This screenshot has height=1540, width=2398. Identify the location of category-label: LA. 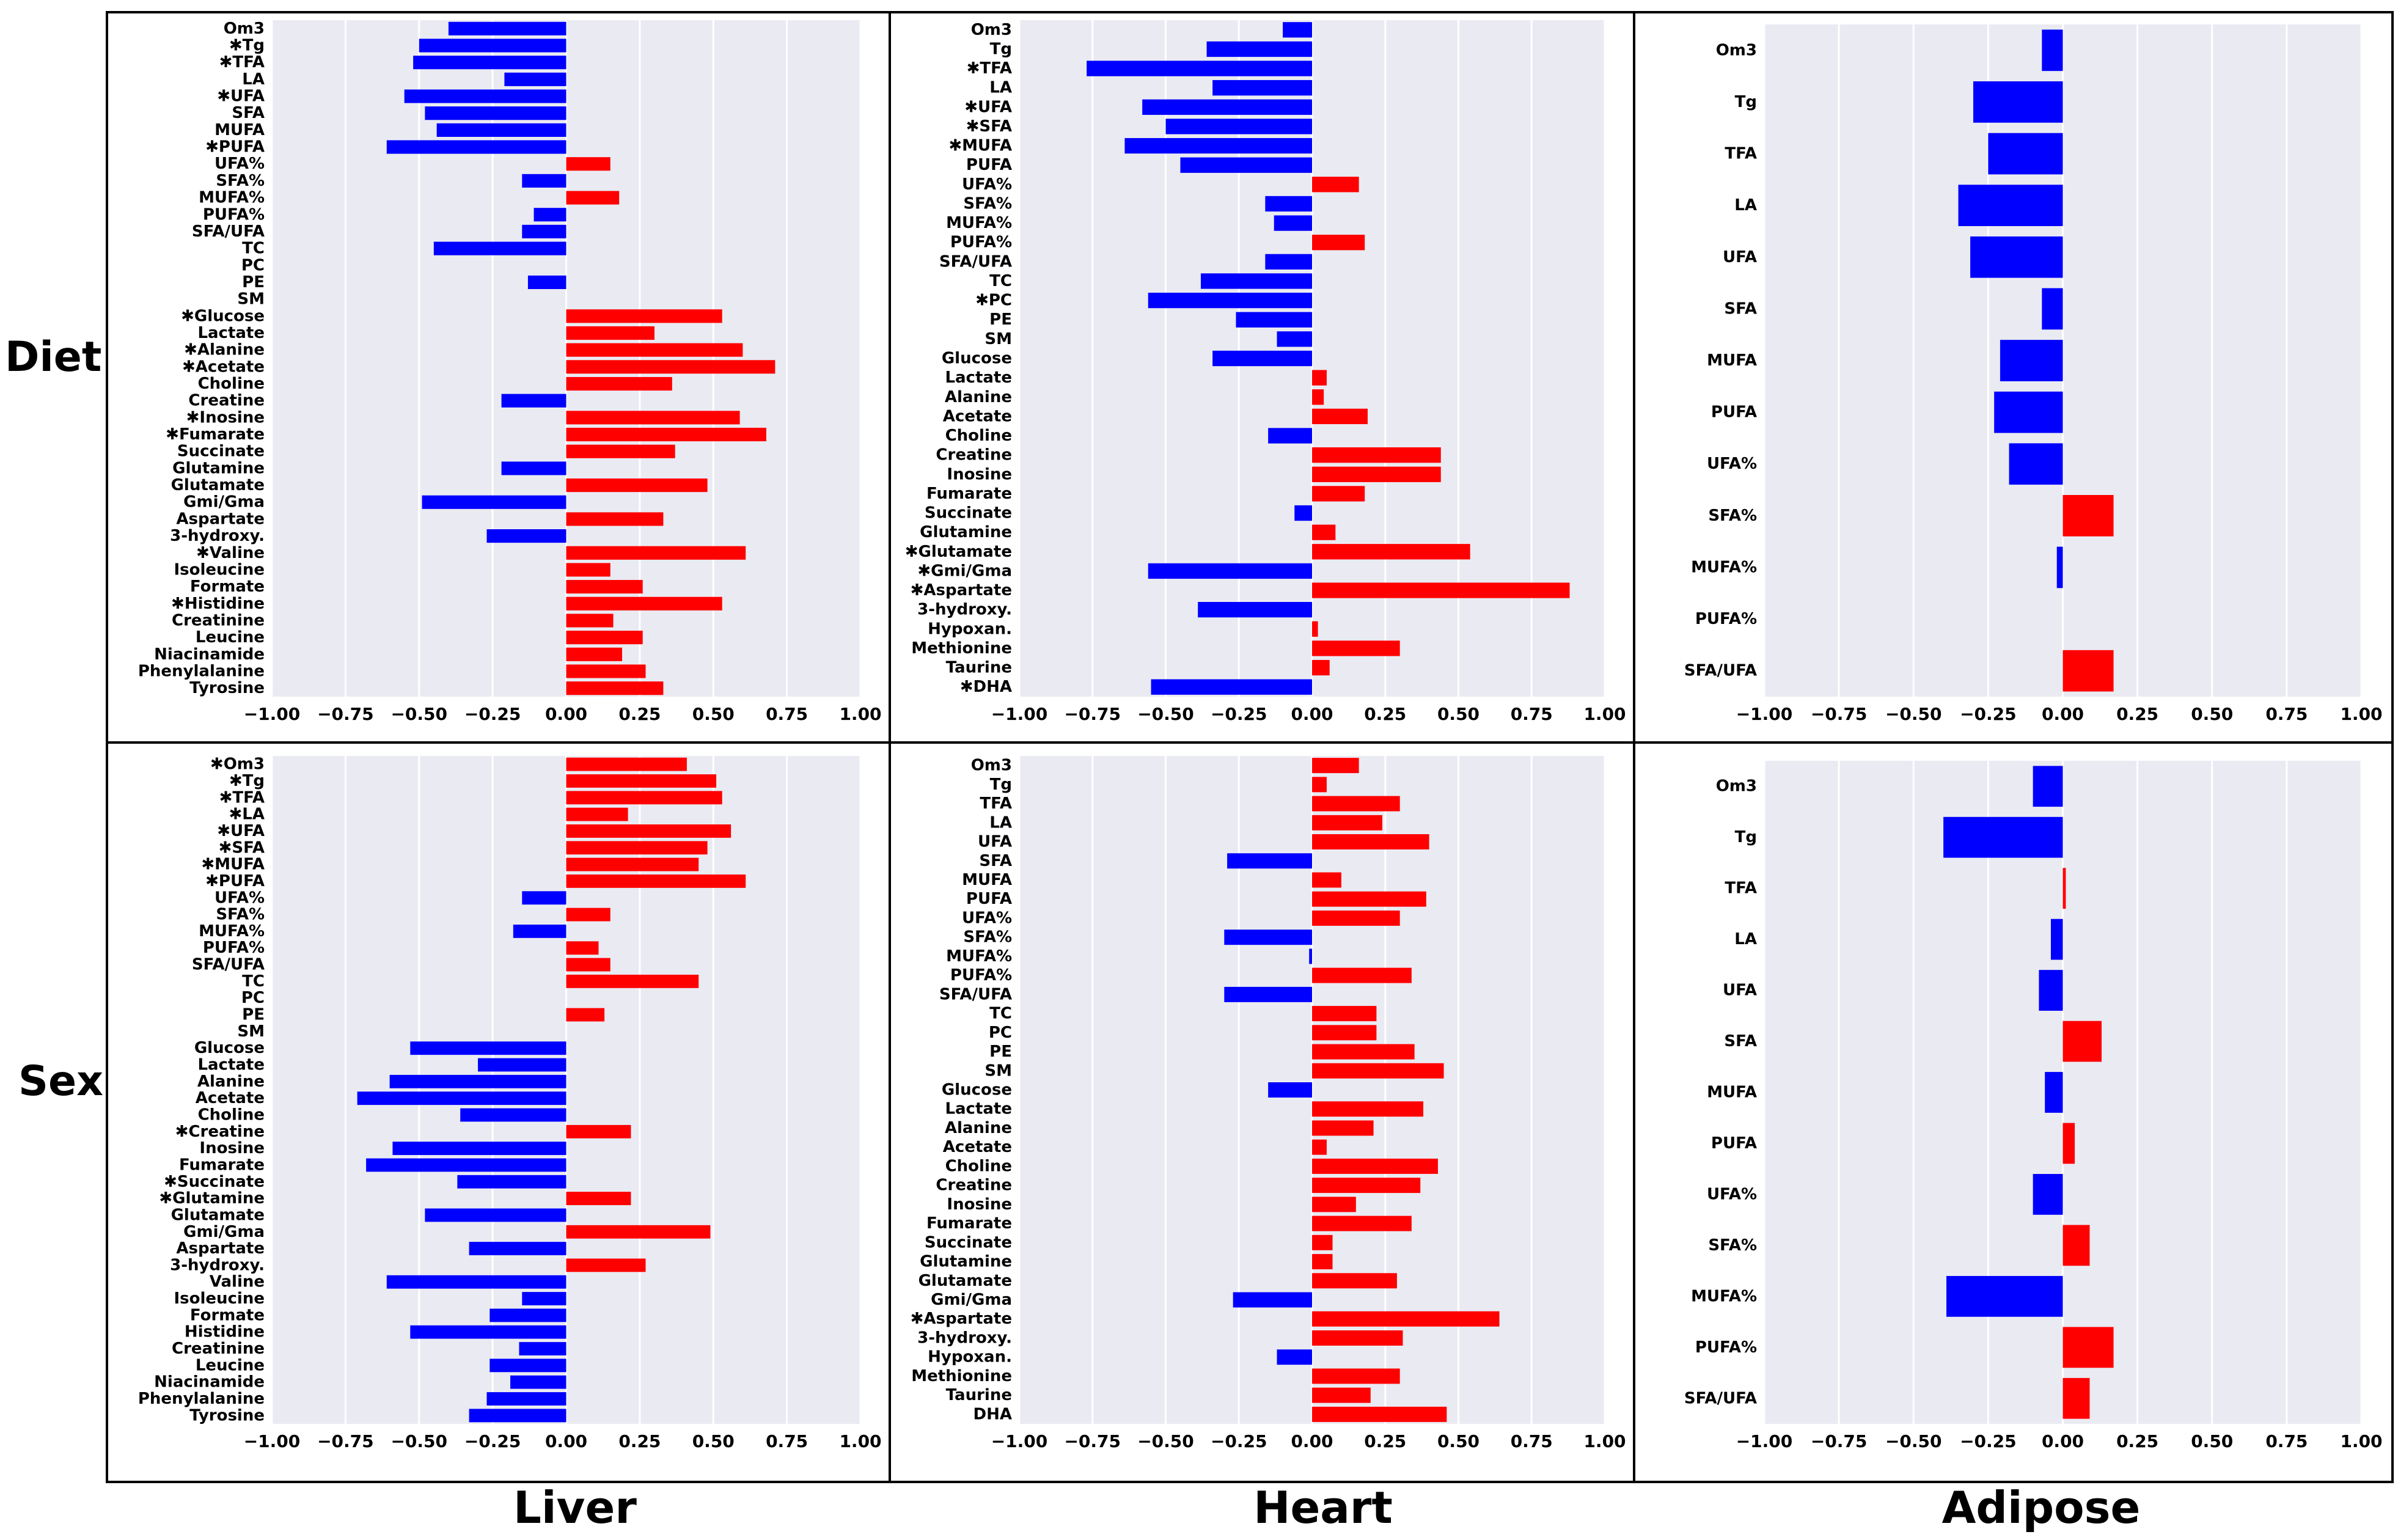
(1001, 823).